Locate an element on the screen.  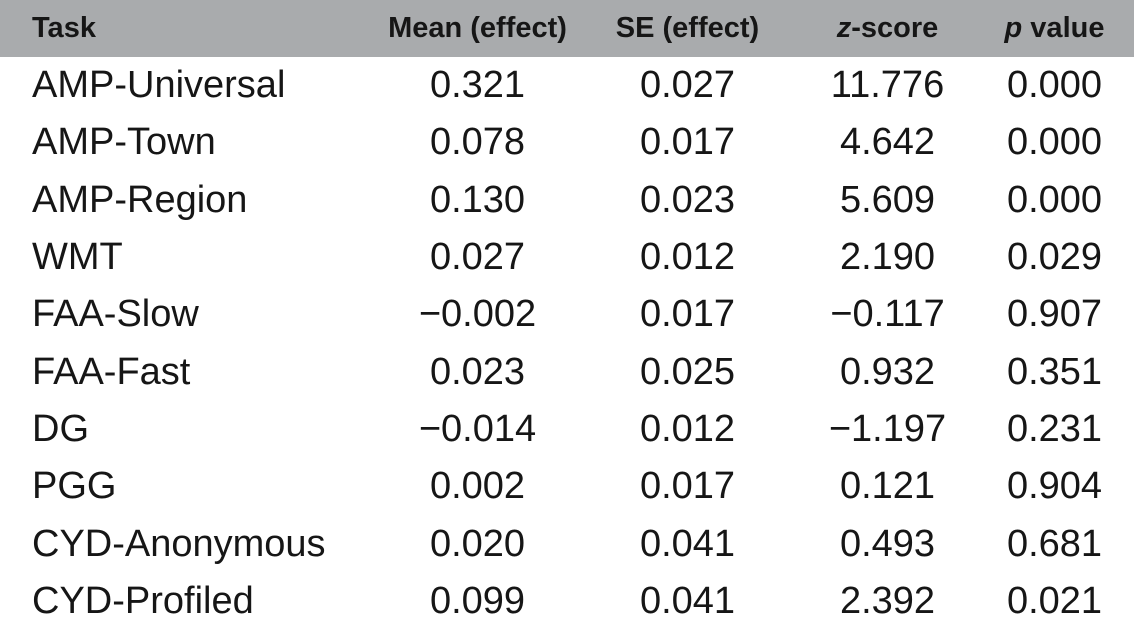
header-label: Mean (effect) is located at coordinates (477, 28).